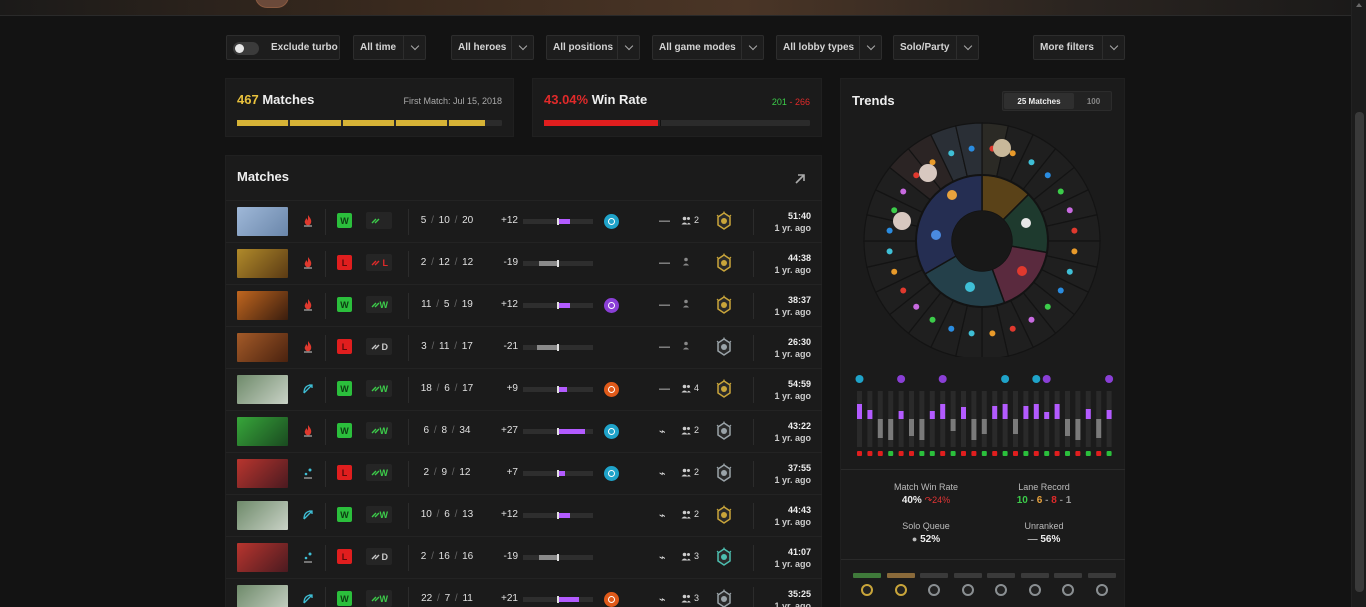  I want to click on match-row: L W 2 / 9 / 12 +7 ⌁ 2 37:55 1 yr. ago, so click(524, 473).